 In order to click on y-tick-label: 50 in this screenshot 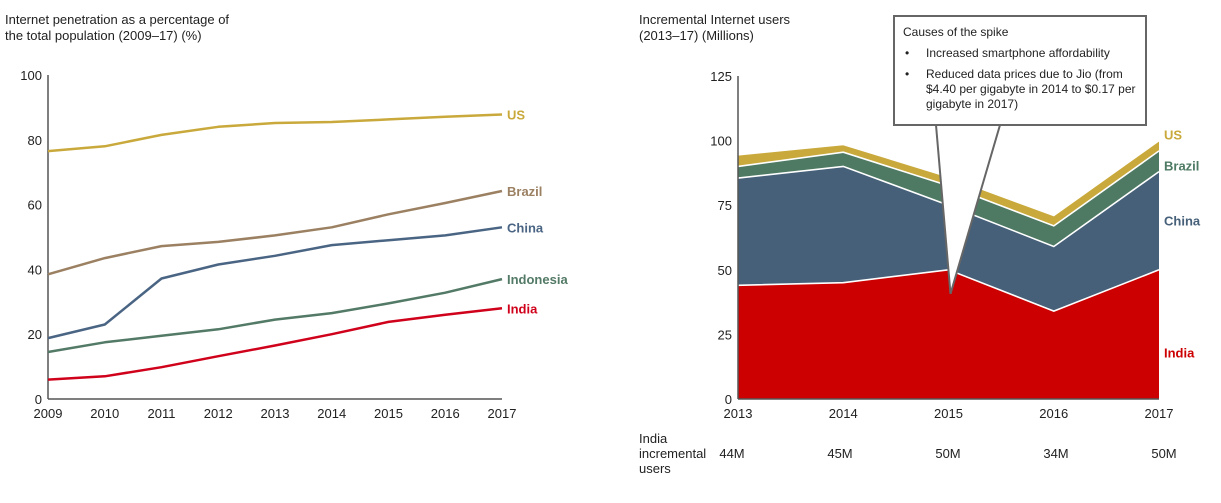, I will do `click(725, 270)`.